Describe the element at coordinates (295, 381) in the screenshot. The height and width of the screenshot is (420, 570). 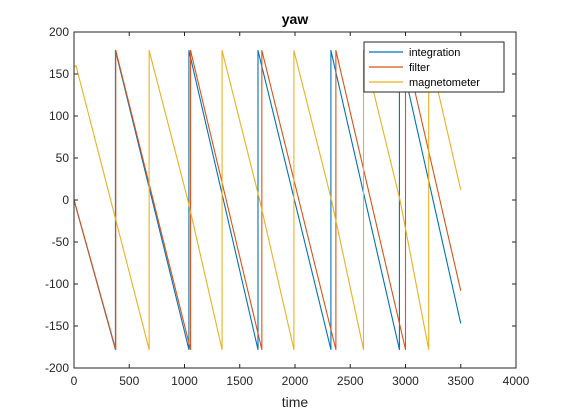
I see `x-tick-label: 2000` at that location.